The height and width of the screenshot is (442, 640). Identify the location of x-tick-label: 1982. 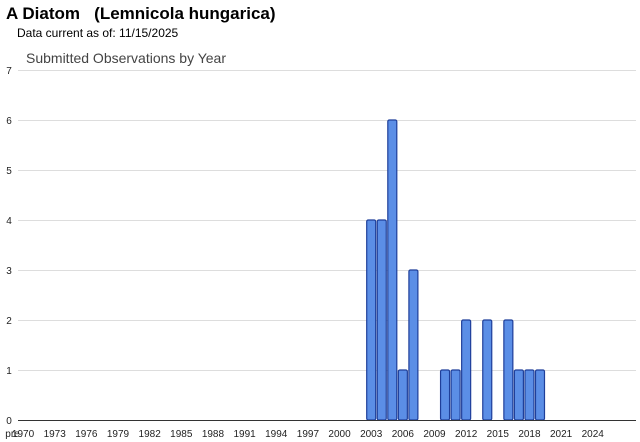
(150, 434).